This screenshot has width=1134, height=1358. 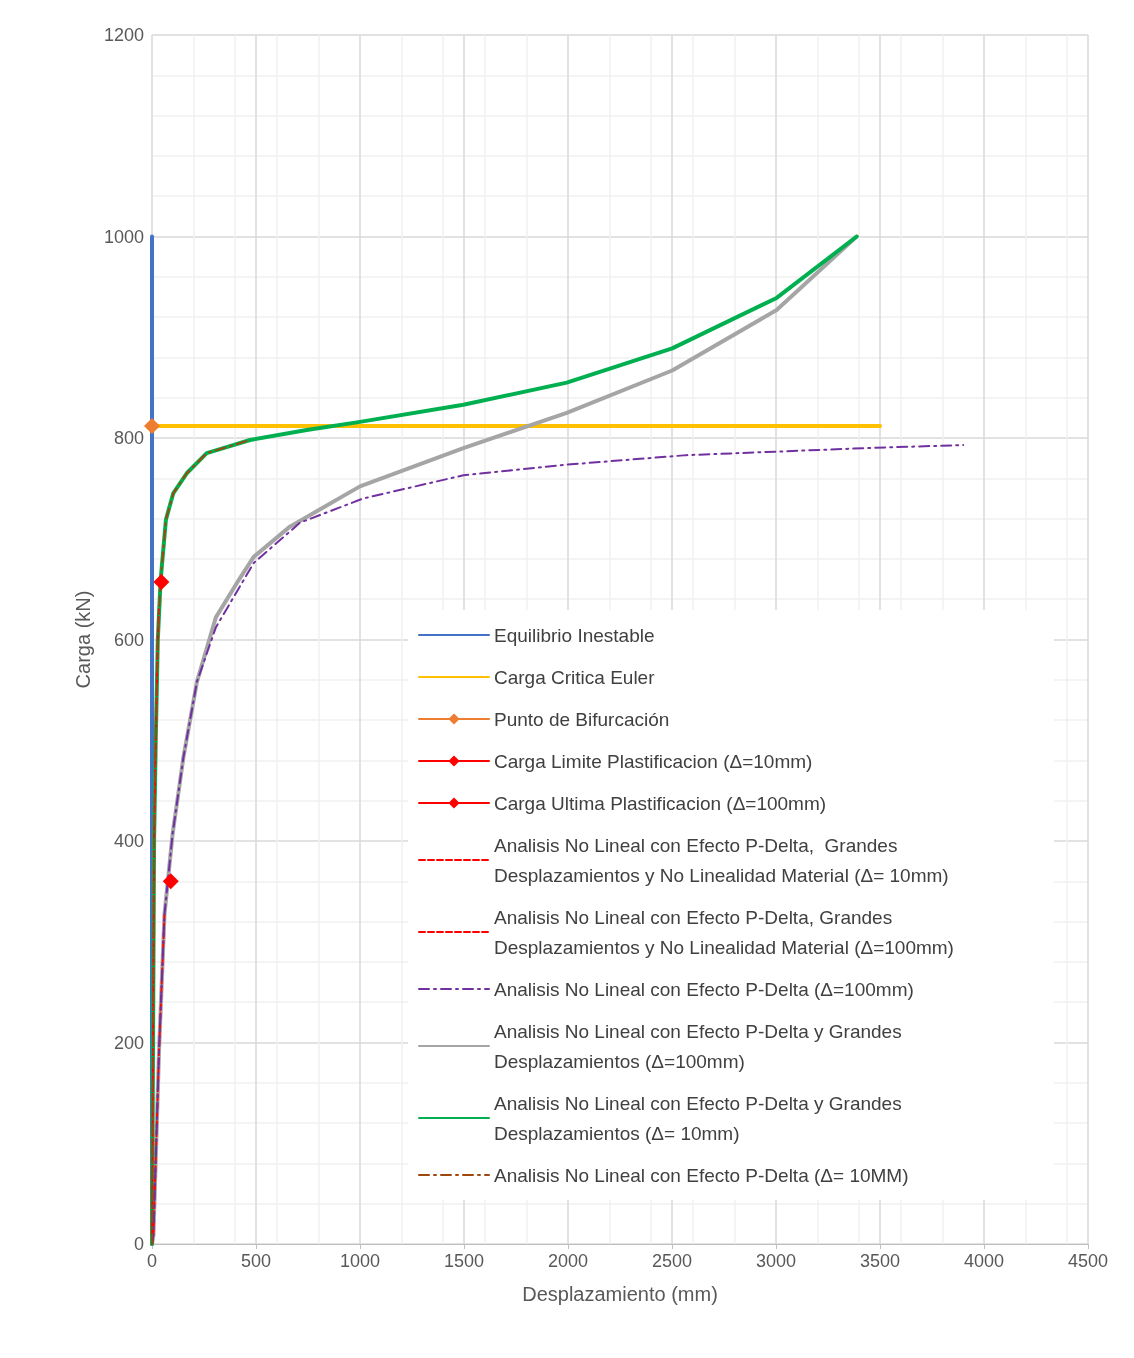 What do you see at coordinates (880, 1261) in the screenshot?
I see `x-tick-label: 3500` at bounding box center [880, 1261].